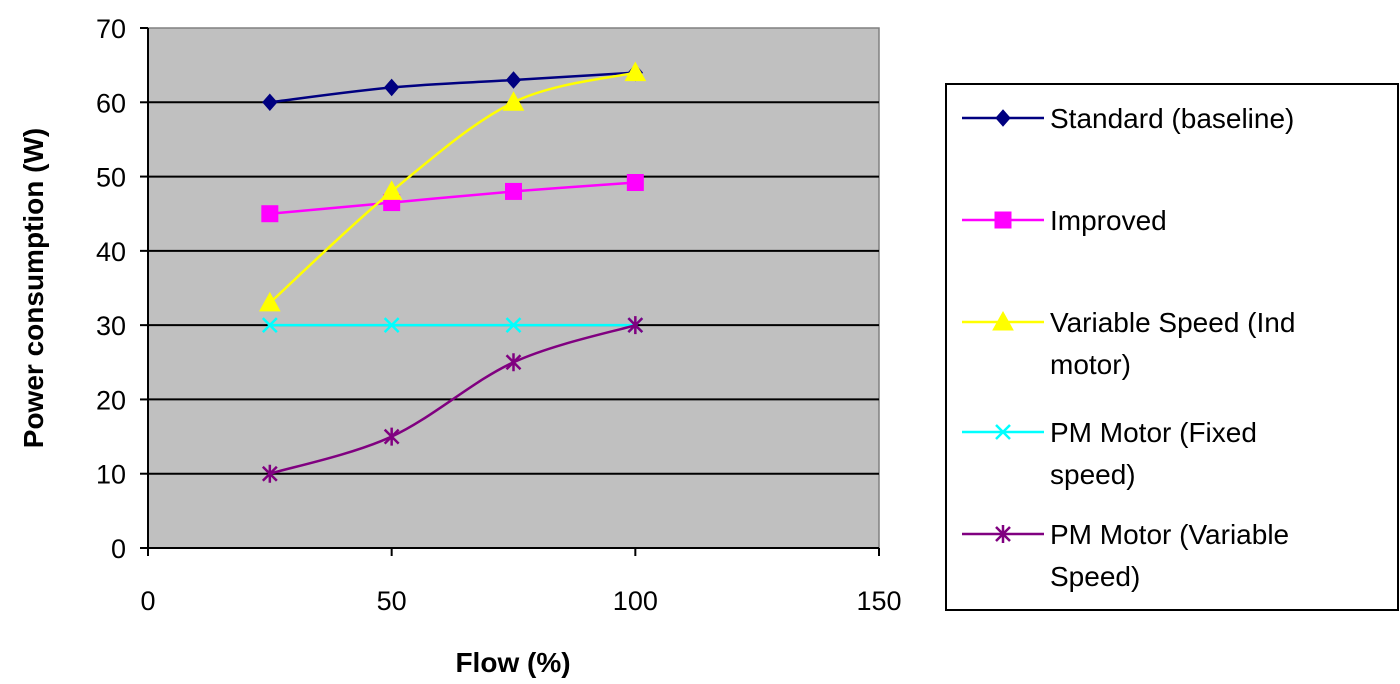  Describe the element at coordinates (111, 252) in the screenshot. I see `y-tick-label: 40` at that location.